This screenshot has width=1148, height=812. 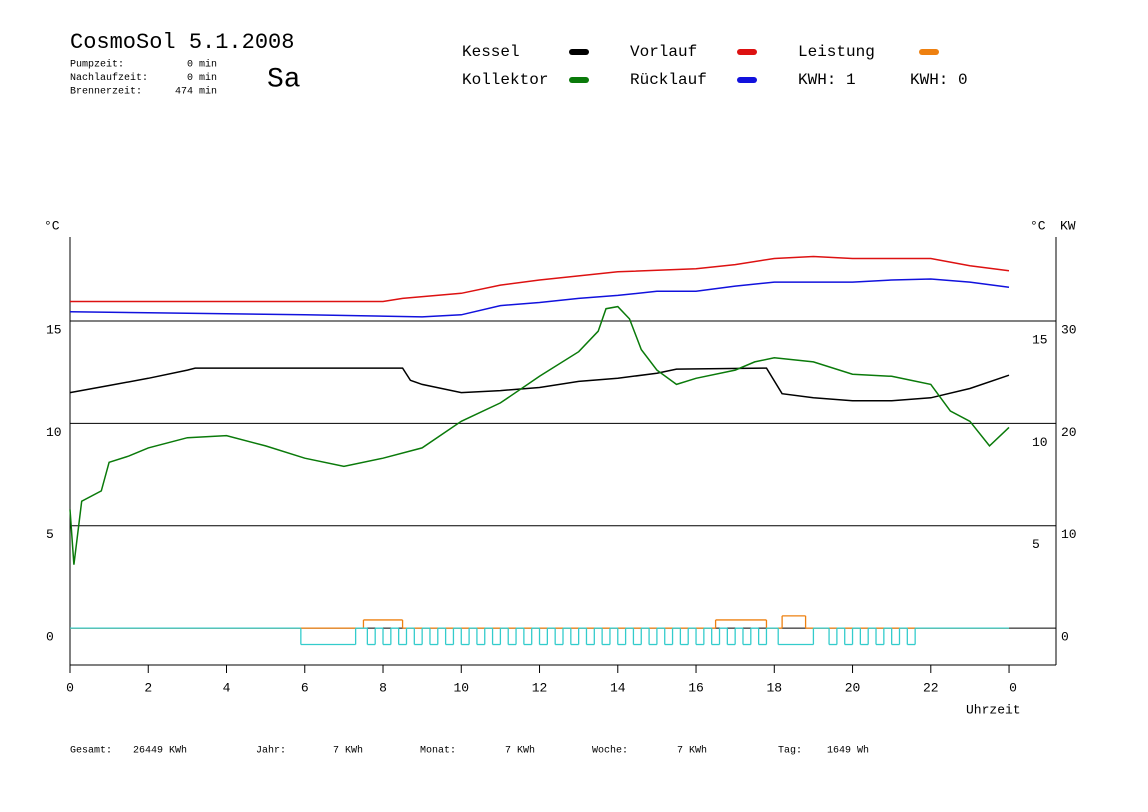 What do you see at coordinates (271, 751) in the screenshot?
I see `footer-label: Jahr:` at bounding box center [271, 751].